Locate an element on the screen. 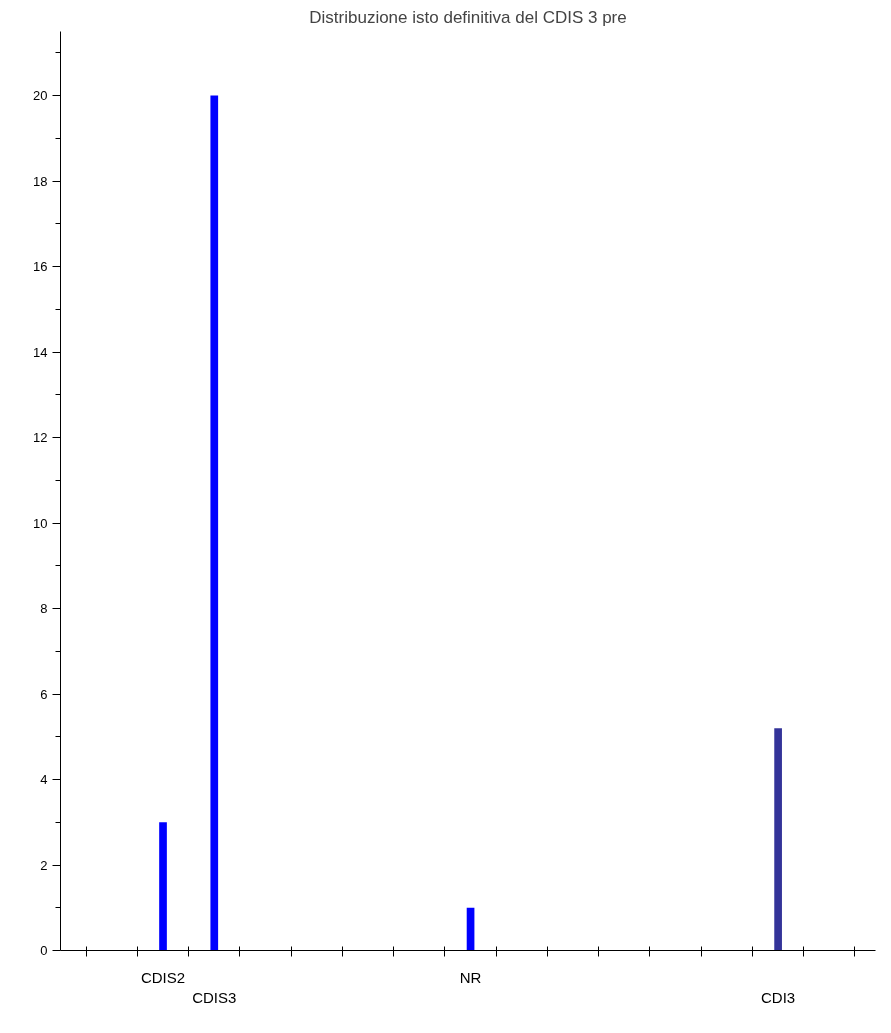  x-tick-label: NR is located at coordinates (470, 977).